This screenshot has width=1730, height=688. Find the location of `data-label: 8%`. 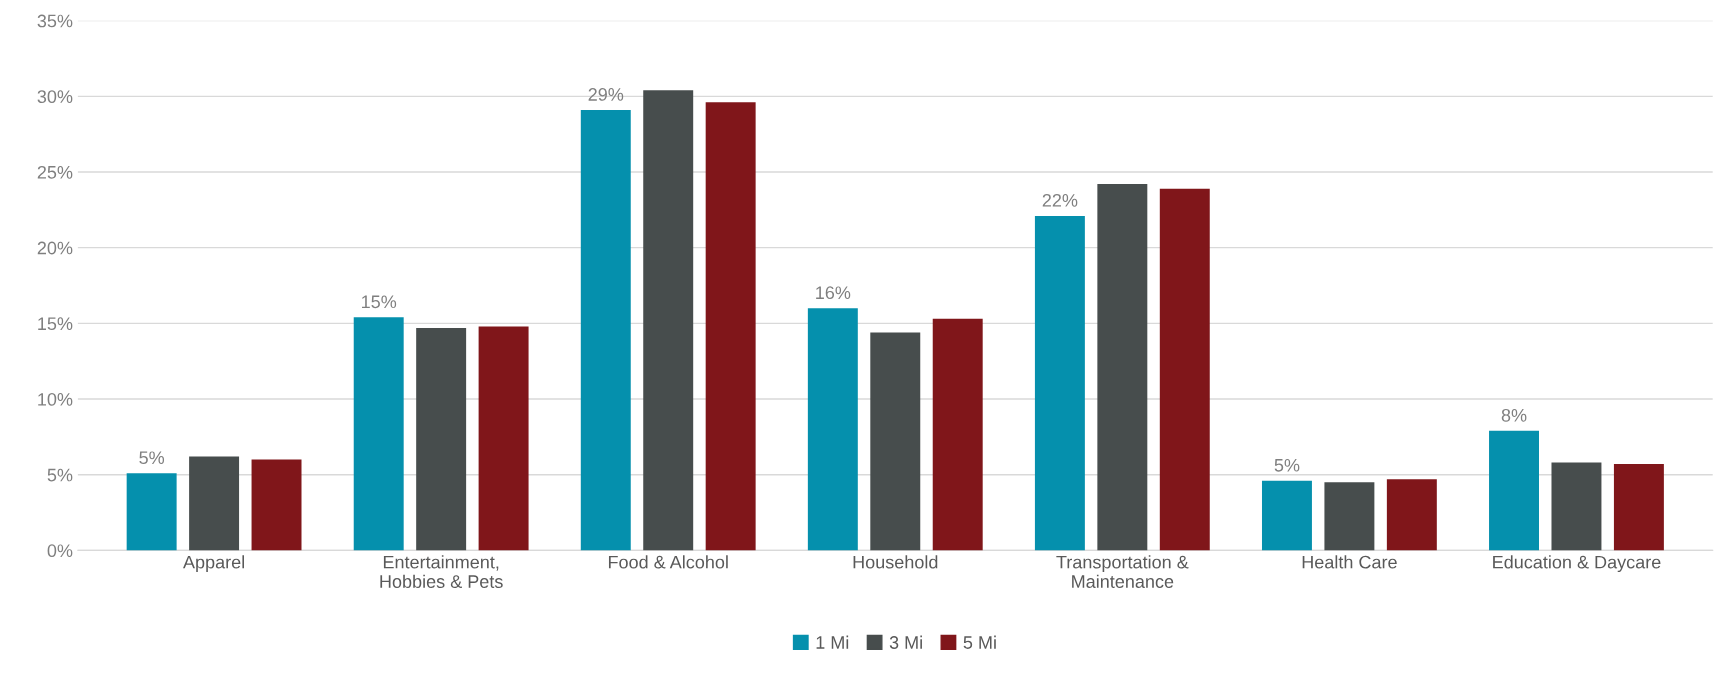

data-label: 8% is located at coordinates (1514, 415).